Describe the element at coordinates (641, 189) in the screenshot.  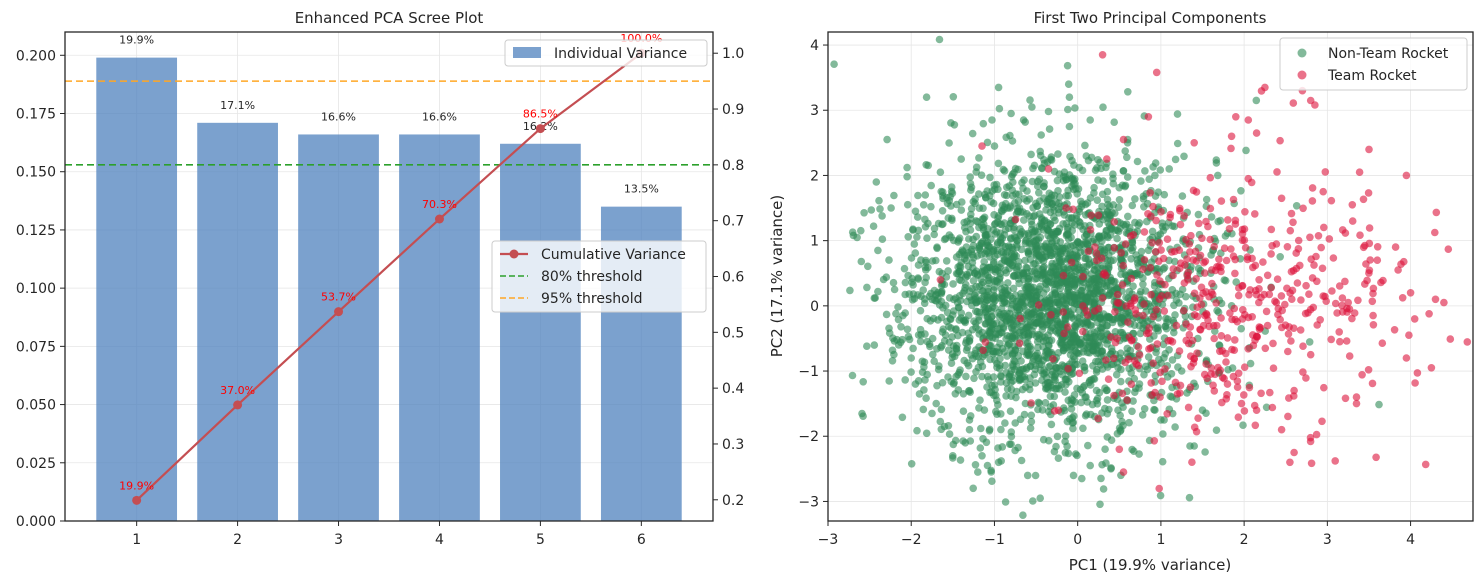
I see `variance-bar-label: 13.5%` at that location.